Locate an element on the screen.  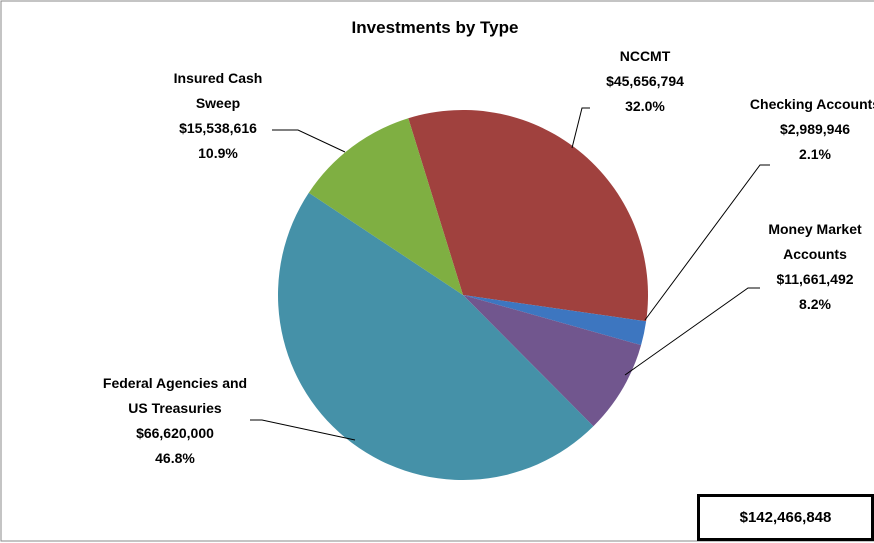
percent-label: 46.8% is located at coordinates (175, 458).